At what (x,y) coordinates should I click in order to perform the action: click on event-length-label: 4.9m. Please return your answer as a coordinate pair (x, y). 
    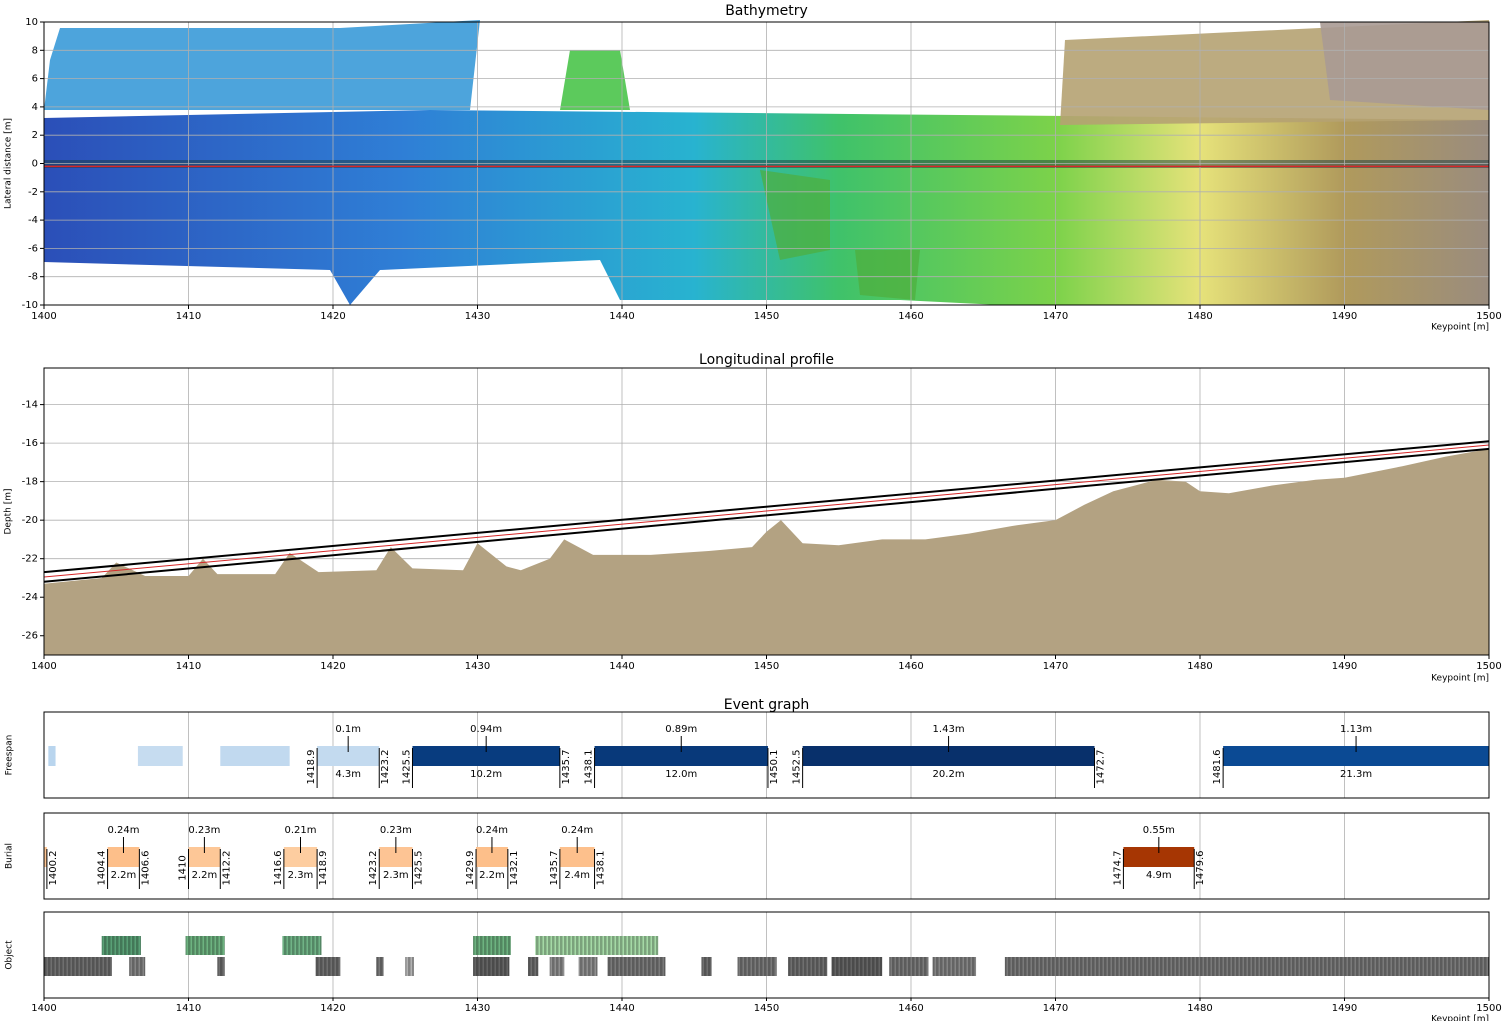
    Looking at the image, I should click on (1159, 875).